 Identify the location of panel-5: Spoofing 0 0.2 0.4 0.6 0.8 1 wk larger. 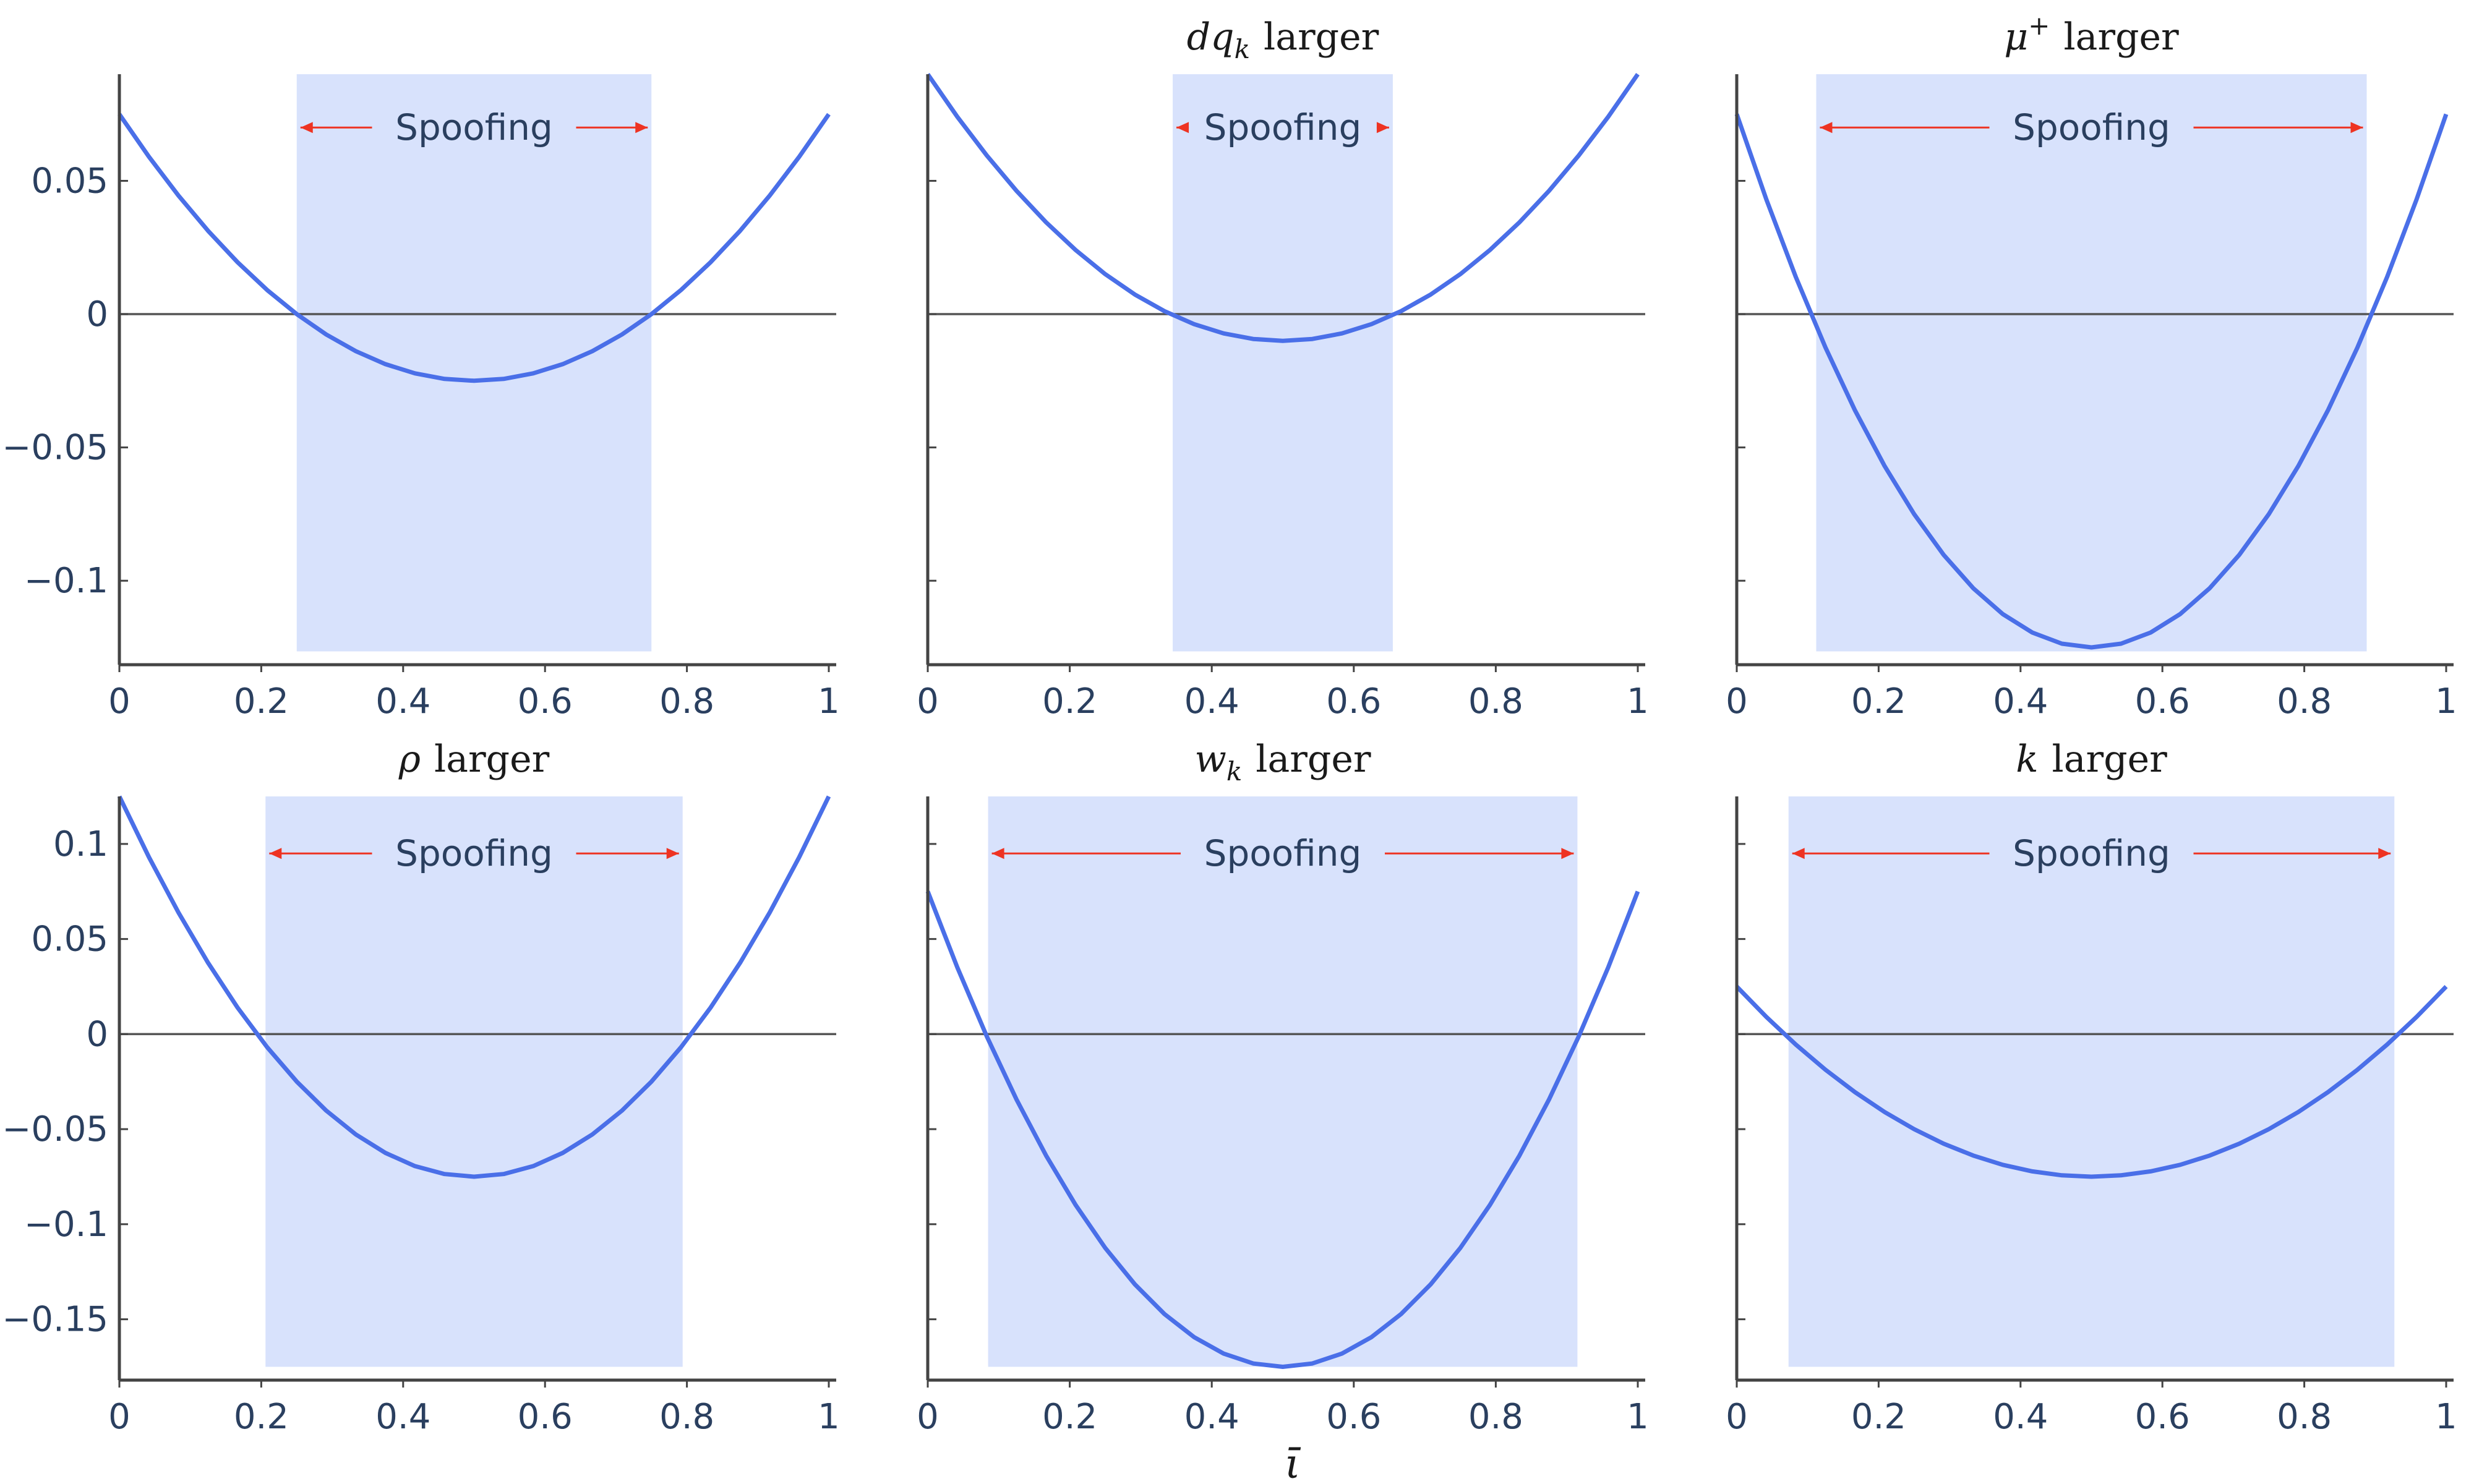
(1283, 1087).